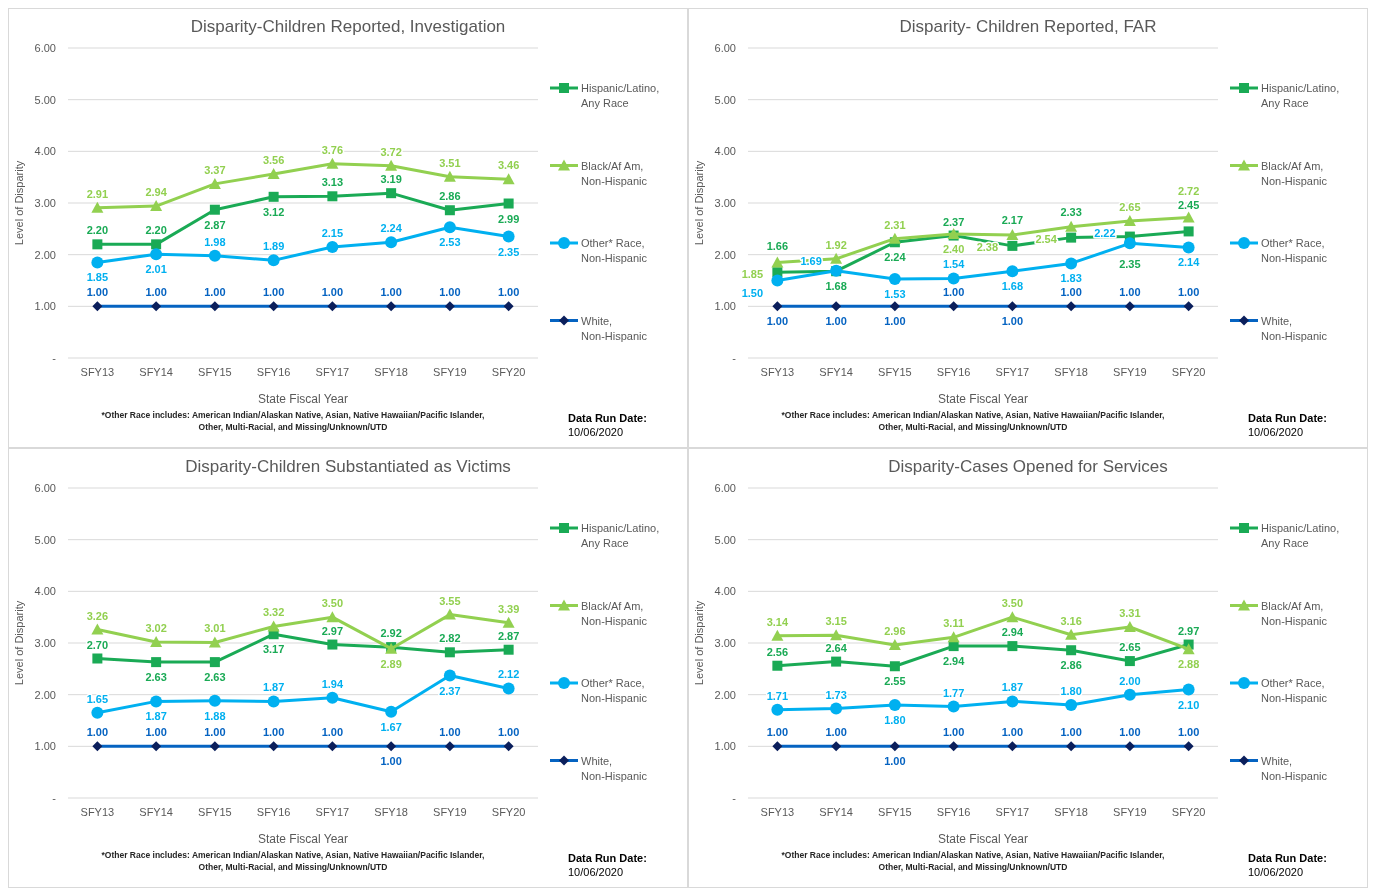 This screenshot has height=895, width=1376. I want to click on x-tick-label: SFY20, so click(508, 812).